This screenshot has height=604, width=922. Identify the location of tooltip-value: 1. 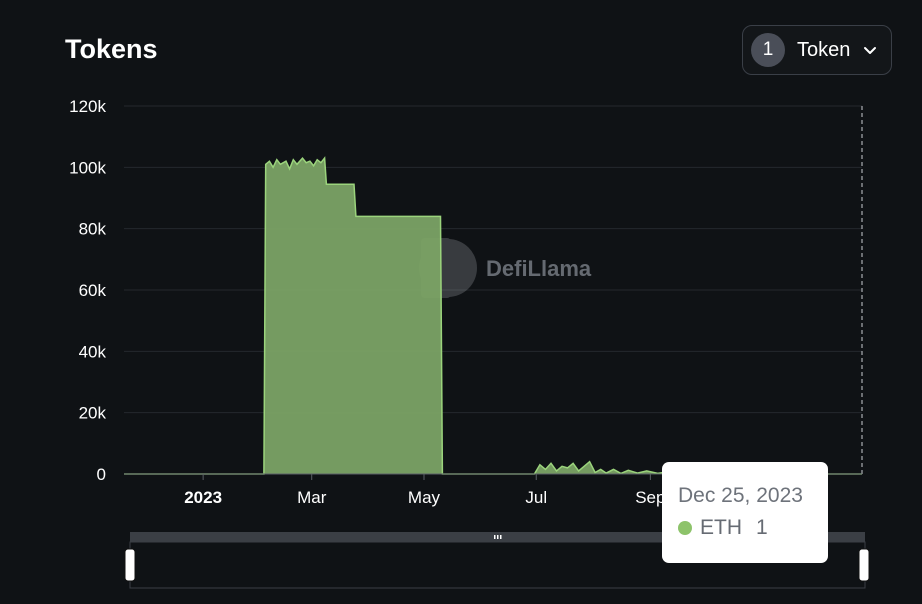
(762, 527).